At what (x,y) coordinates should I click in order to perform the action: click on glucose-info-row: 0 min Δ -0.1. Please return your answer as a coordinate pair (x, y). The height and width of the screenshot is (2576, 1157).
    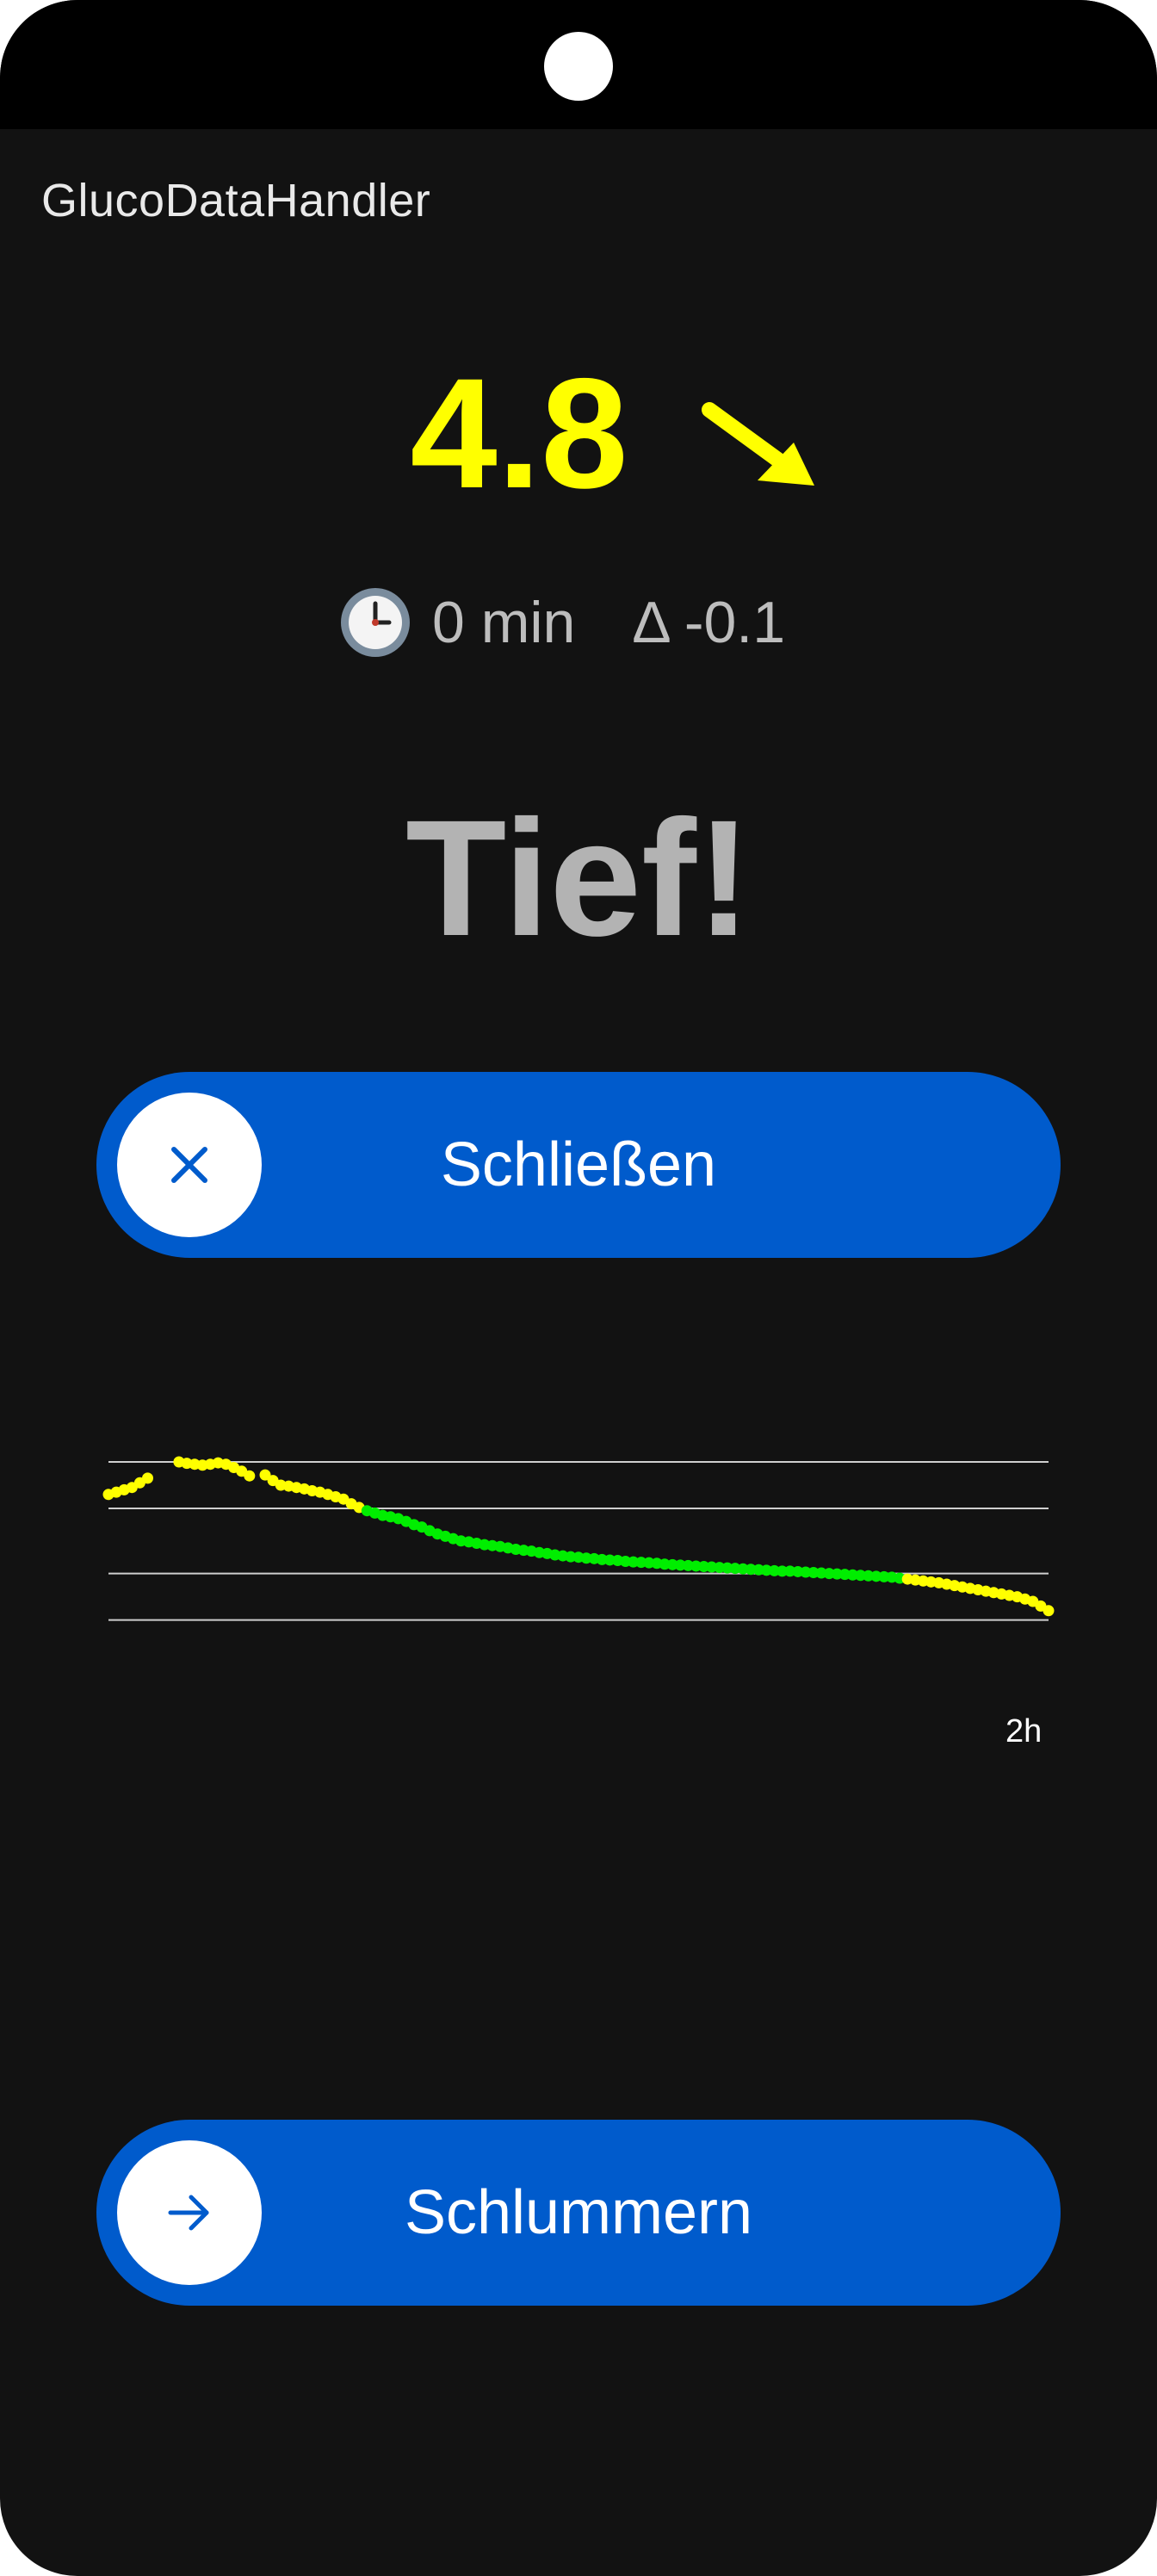
    Looking at the image, I should click on (561, 622).